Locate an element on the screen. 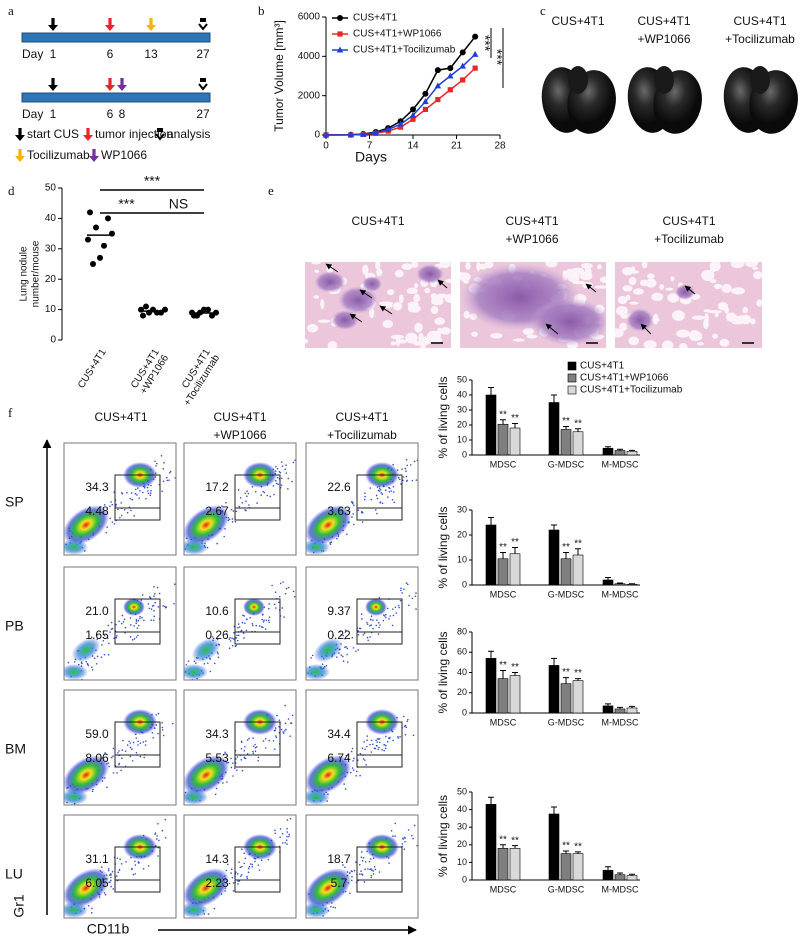 The height and width of the screenshot is (940, 800). x-tick-label: 14 is located at coordinates (413, 146).